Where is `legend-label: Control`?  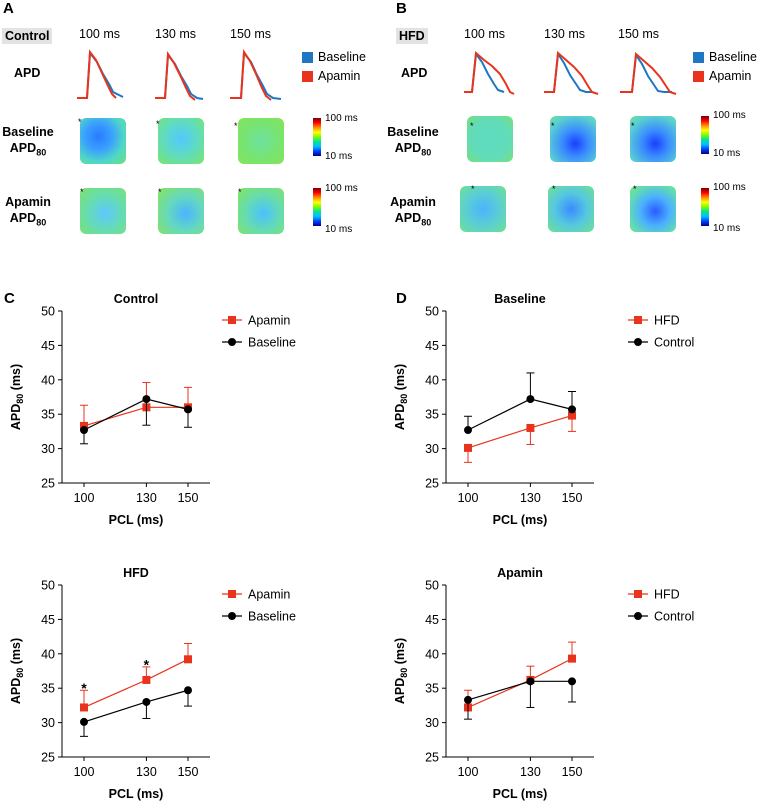 legend-label: Control is located at coordinates (674, 617).